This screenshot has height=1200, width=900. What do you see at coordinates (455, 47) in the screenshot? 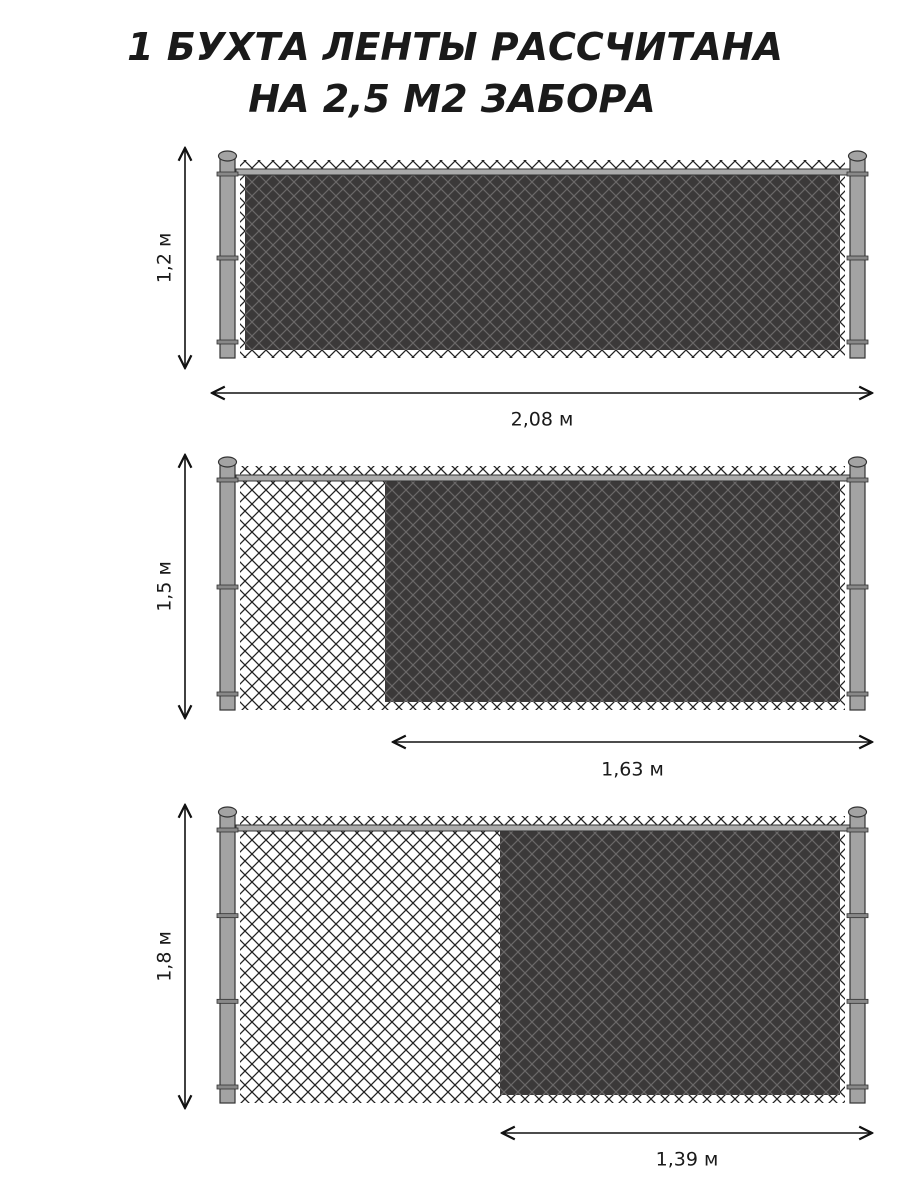
I see `title-line: 1 БУХТА ЛЕНТЫ РАССЧИТАНА` at bounding box center [455, 47].